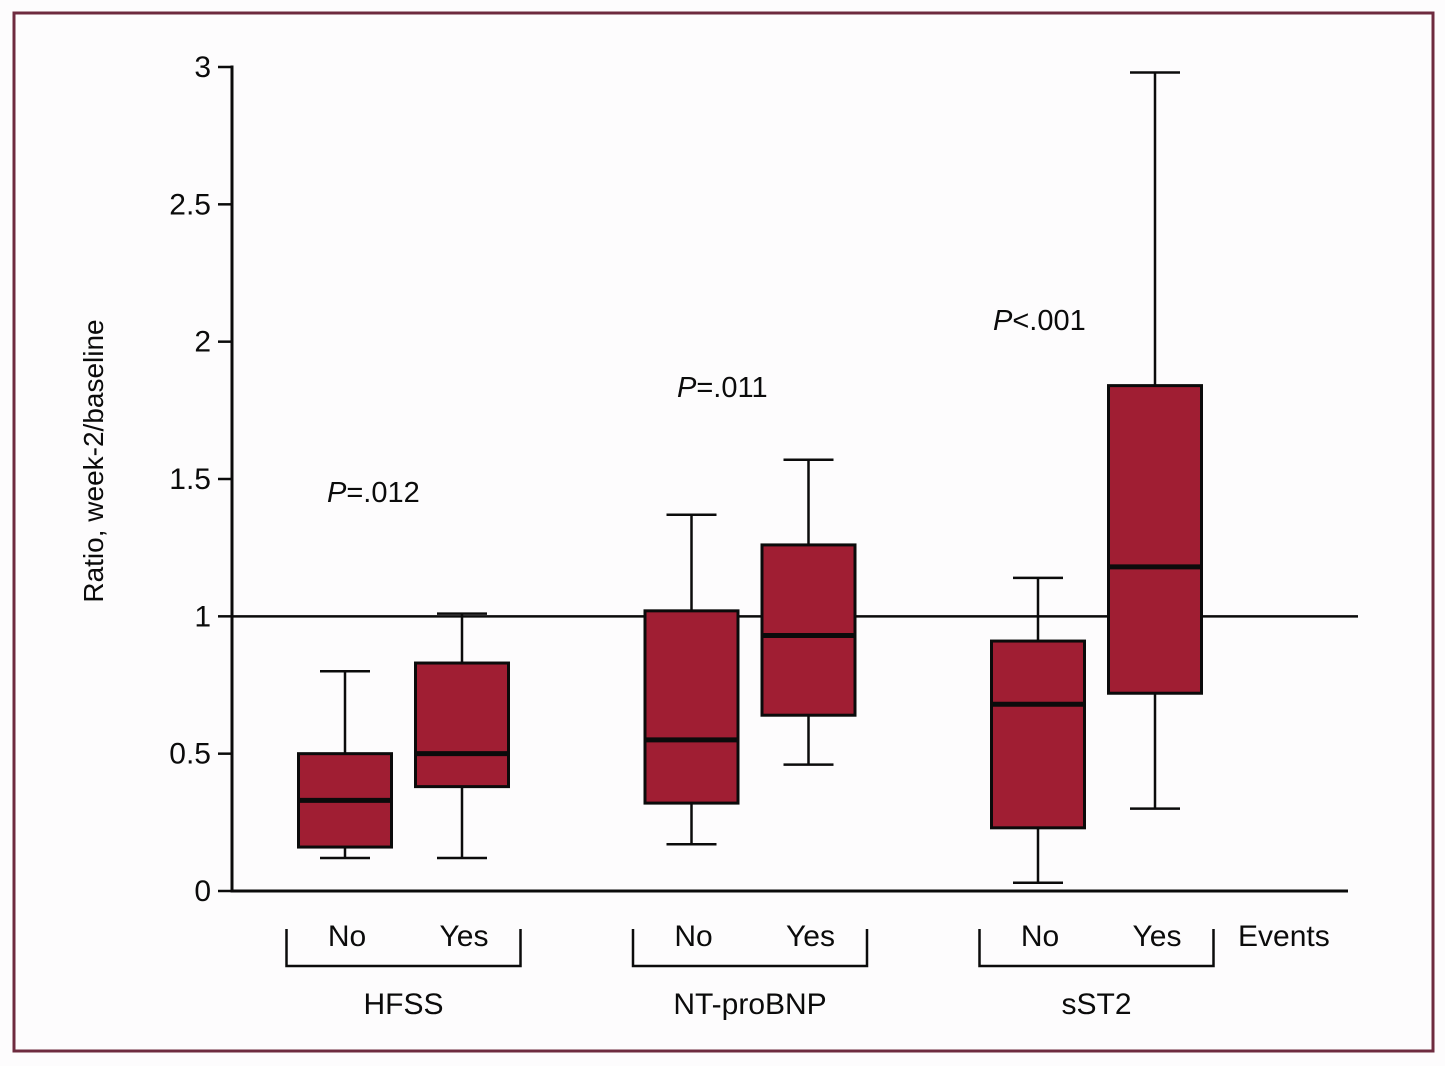  Describe the element at coordinates (202, 891) in the screenshot. I see `y-tick-label-0: 0` at that location.